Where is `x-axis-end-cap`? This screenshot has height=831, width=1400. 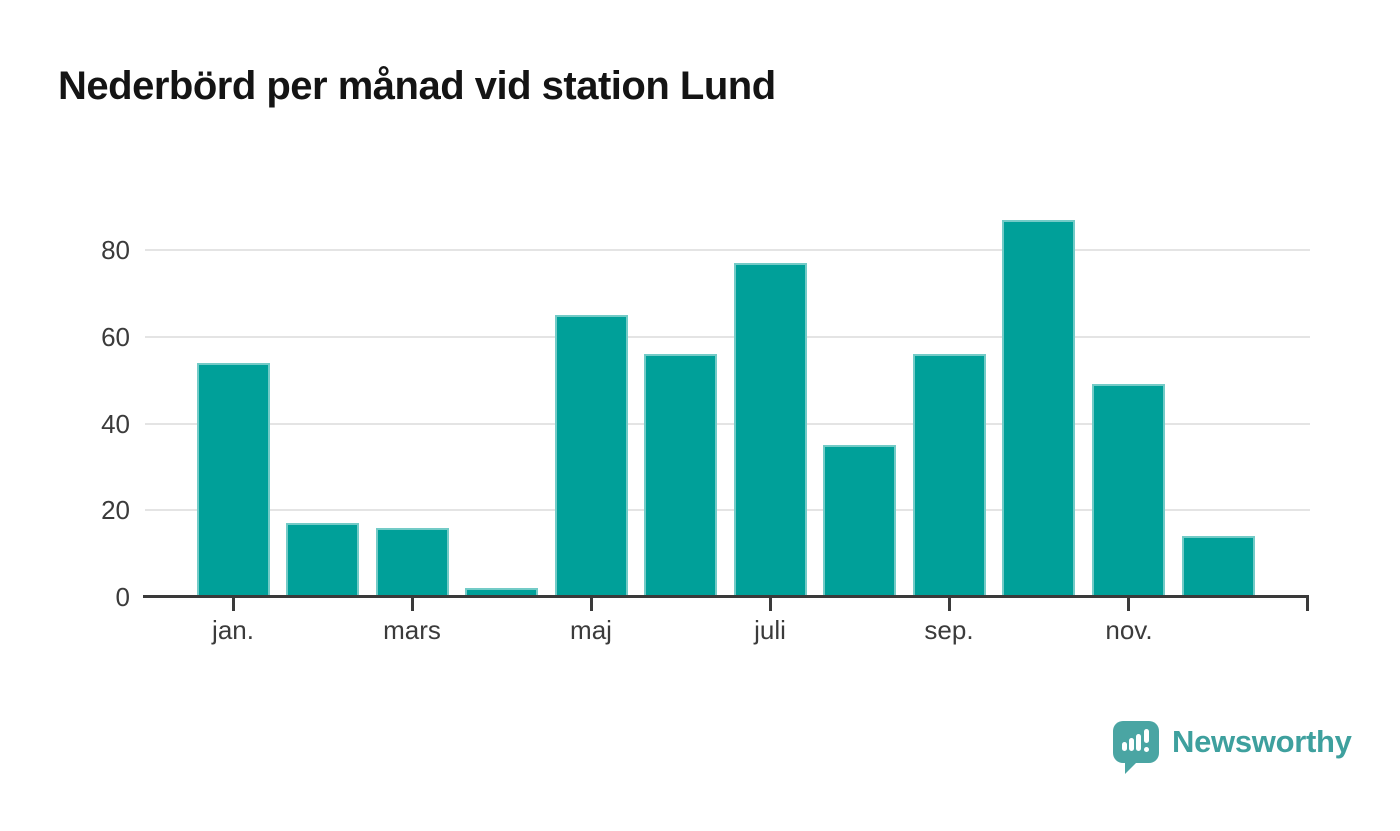
x-axis-end-cap is located at coordinates (1307, 603).